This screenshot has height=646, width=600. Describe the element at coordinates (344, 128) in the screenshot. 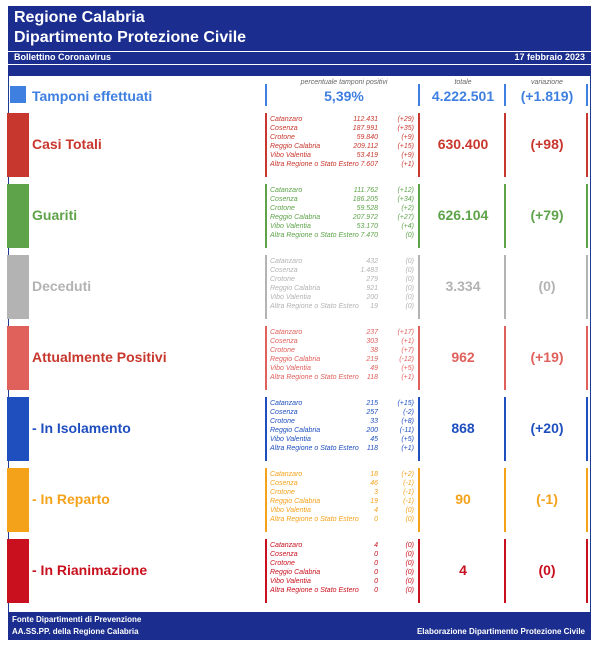

I see `province-row: Cosenza 187.991 (+35)` at that location.